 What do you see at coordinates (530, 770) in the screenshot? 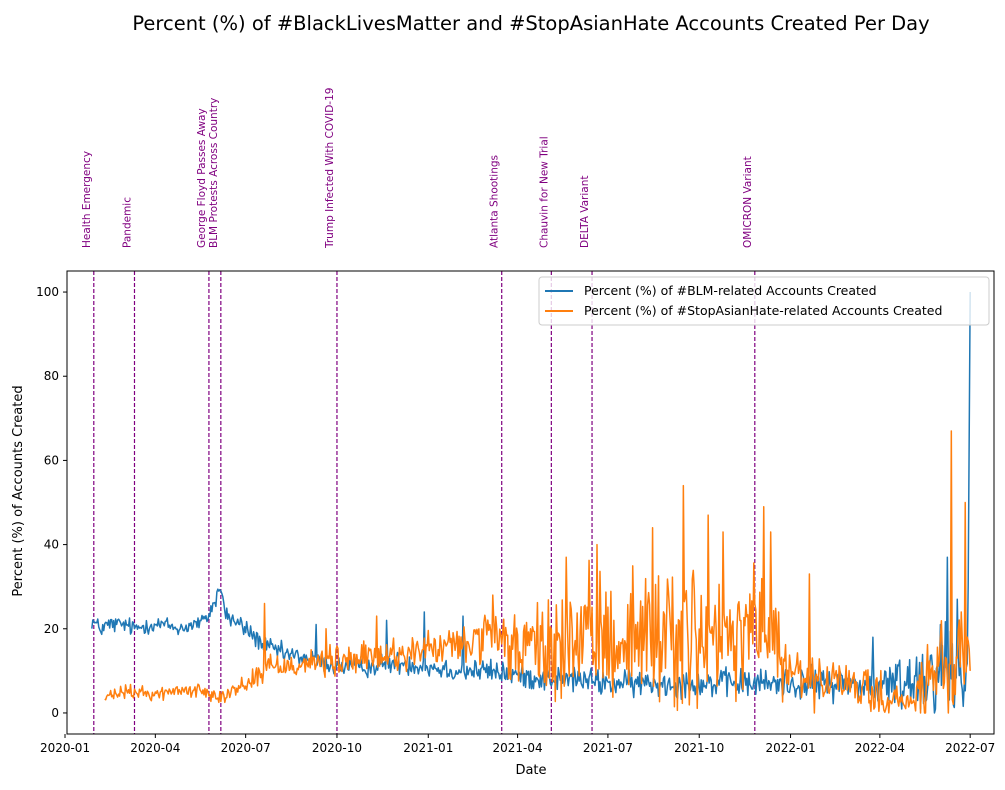
I see `x-axis-label: Date` at bounding box center [530, 770].